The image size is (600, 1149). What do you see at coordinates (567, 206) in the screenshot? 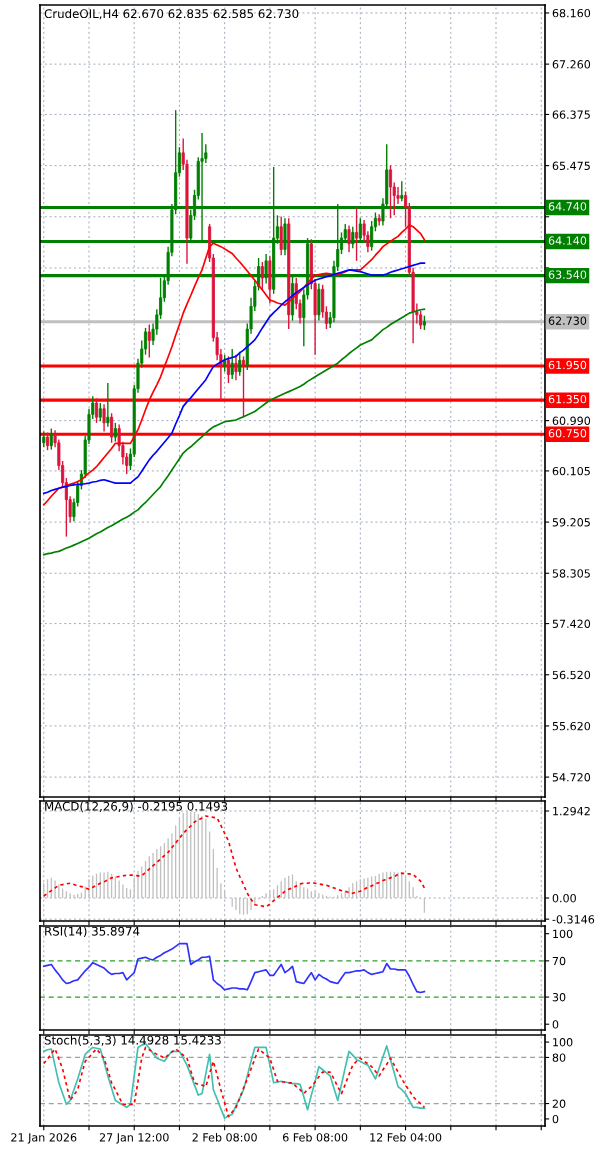
I see `ref-line-label: 64.740` at bounding box center [567, 206].